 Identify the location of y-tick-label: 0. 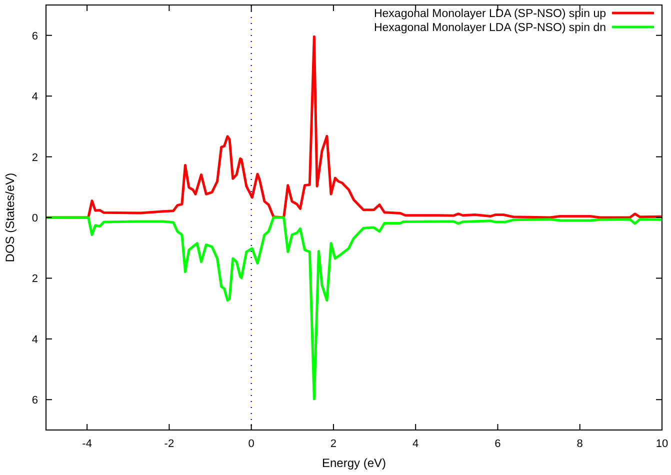
(35, 218).